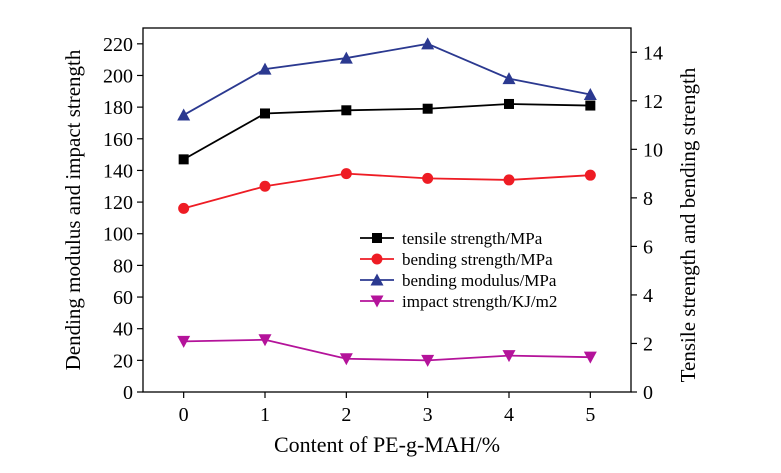  Describe the element at coordinates (653, 53) in the screenshot. I see `y-right-tick-label: 14` at that location.